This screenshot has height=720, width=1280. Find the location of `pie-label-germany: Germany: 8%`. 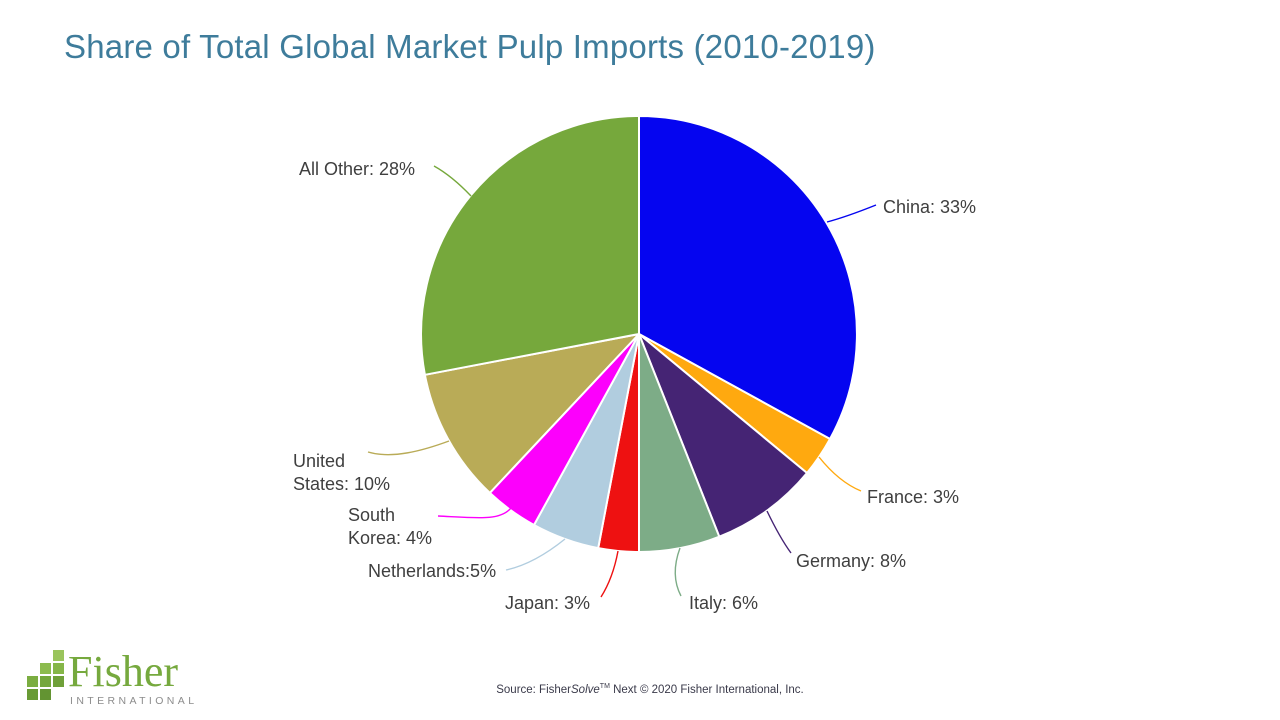

pie-label-germany: Germany: 8% is located at coordinates (851, 561).